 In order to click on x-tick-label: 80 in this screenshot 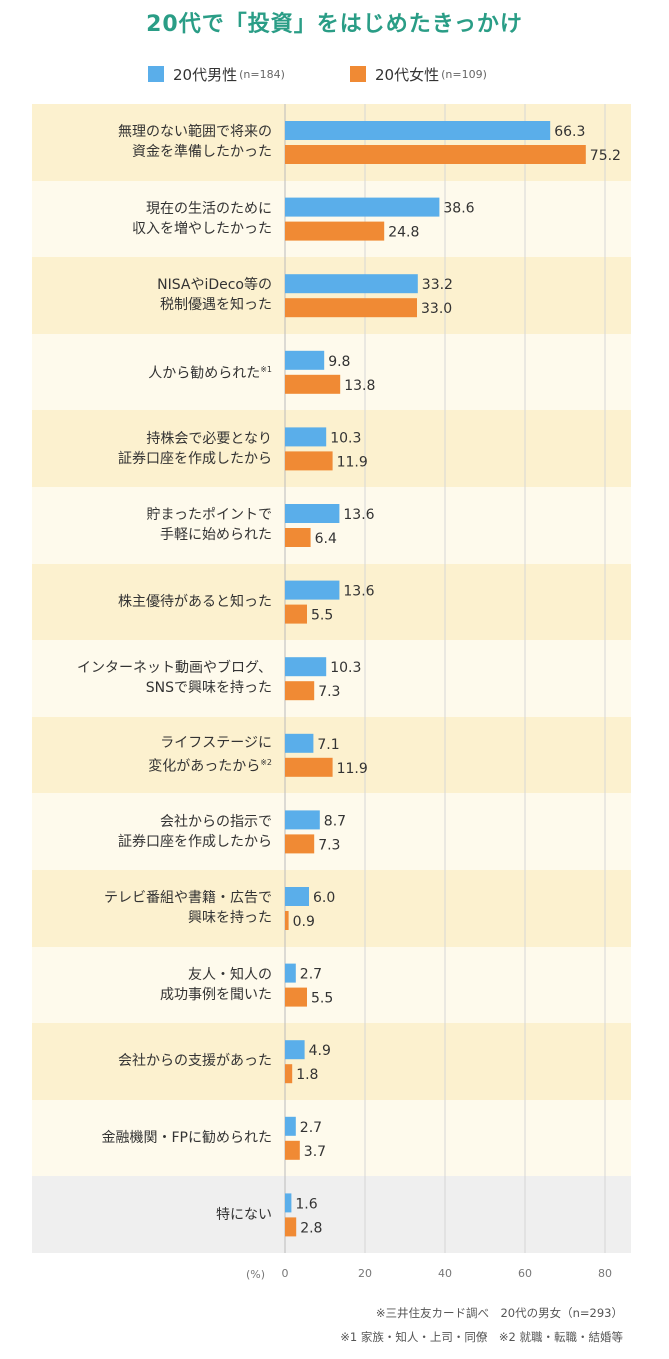, I will do `click(605, 1273)`.